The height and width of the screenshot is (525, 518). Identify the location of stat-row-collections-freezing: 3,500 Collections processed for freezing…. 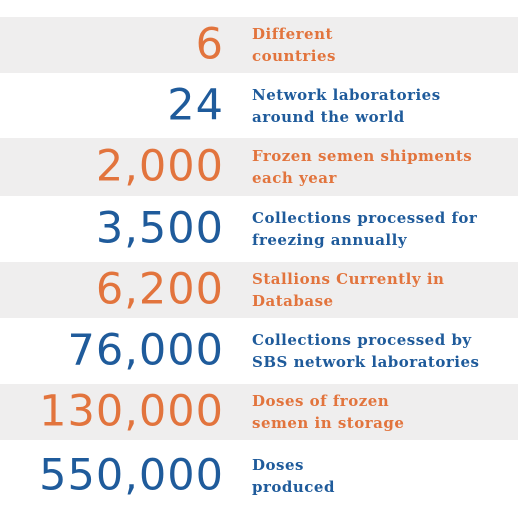
(259, 229).